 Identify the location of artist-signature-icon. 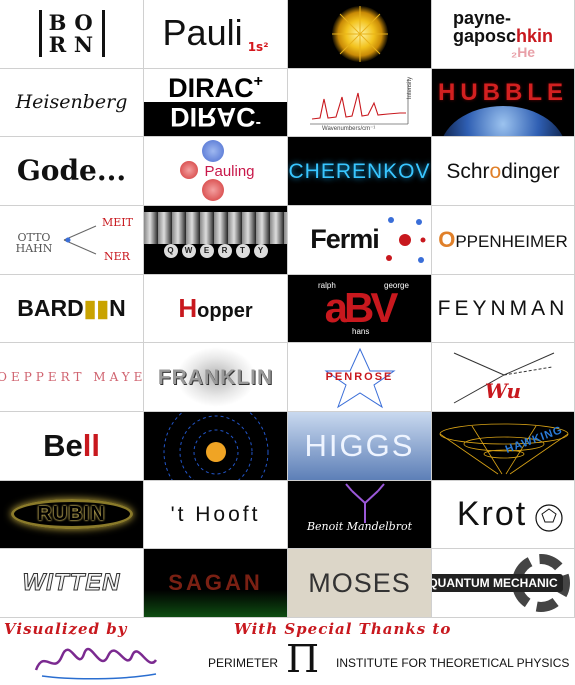
(96, 663).